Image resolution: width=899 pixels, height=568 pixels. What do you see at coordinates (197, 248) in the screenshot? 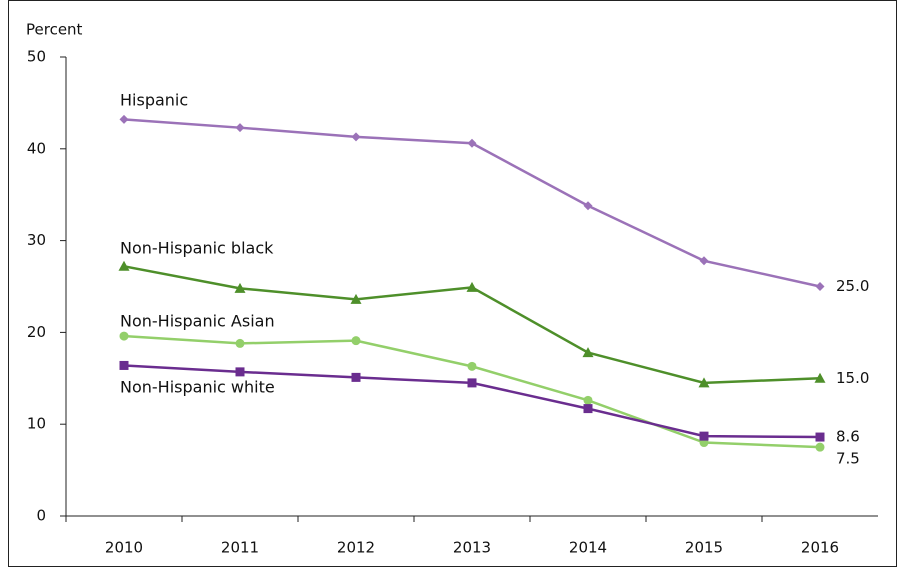
I see `series-label: Non-Hispanic black` at bounding box center [197, 248].